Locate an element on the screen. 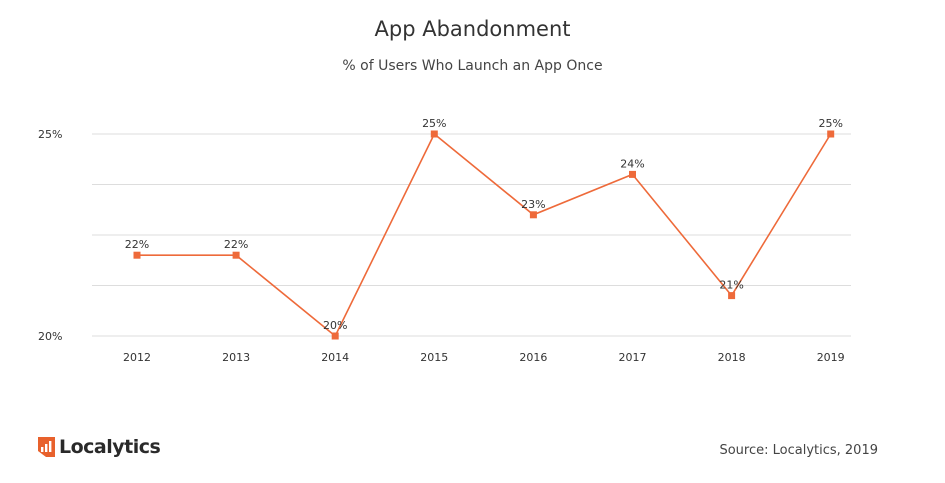 The height and width of the screenshot is (483, 945). data-label: 24% is located at coordinates (632, 163).